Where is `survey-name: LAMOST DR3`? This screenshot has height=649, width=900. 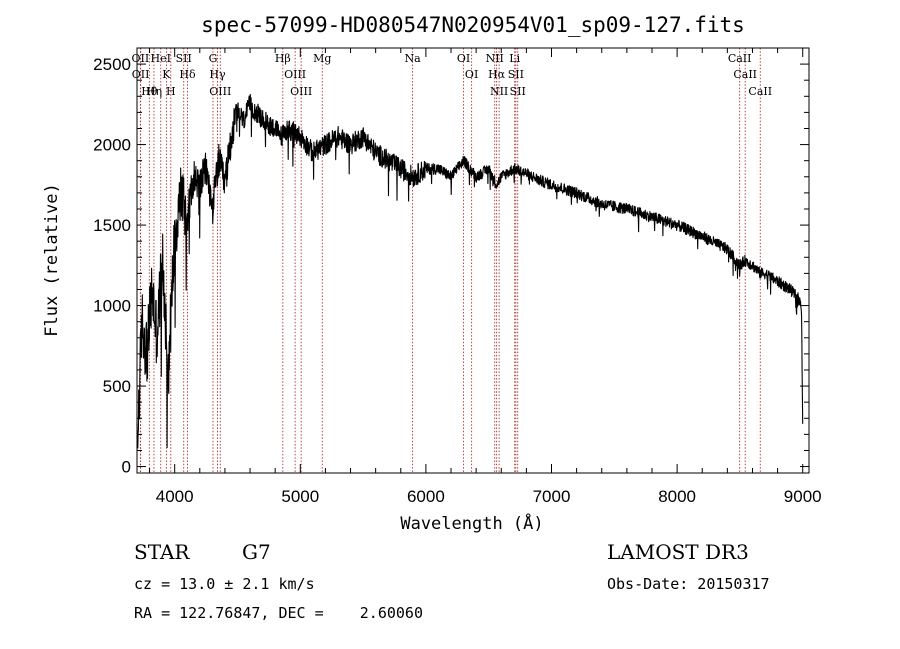
survey-name: LAMOST DR3 is located at coordinates (678, 552).